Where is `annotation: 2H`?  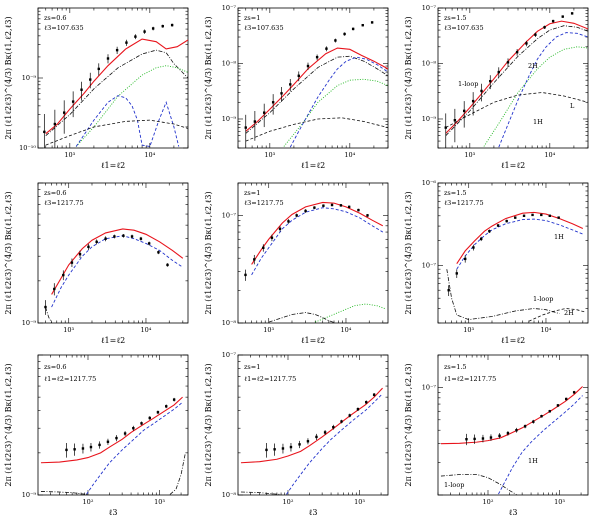
annotation: 2H is located at coordinates (533, 66).